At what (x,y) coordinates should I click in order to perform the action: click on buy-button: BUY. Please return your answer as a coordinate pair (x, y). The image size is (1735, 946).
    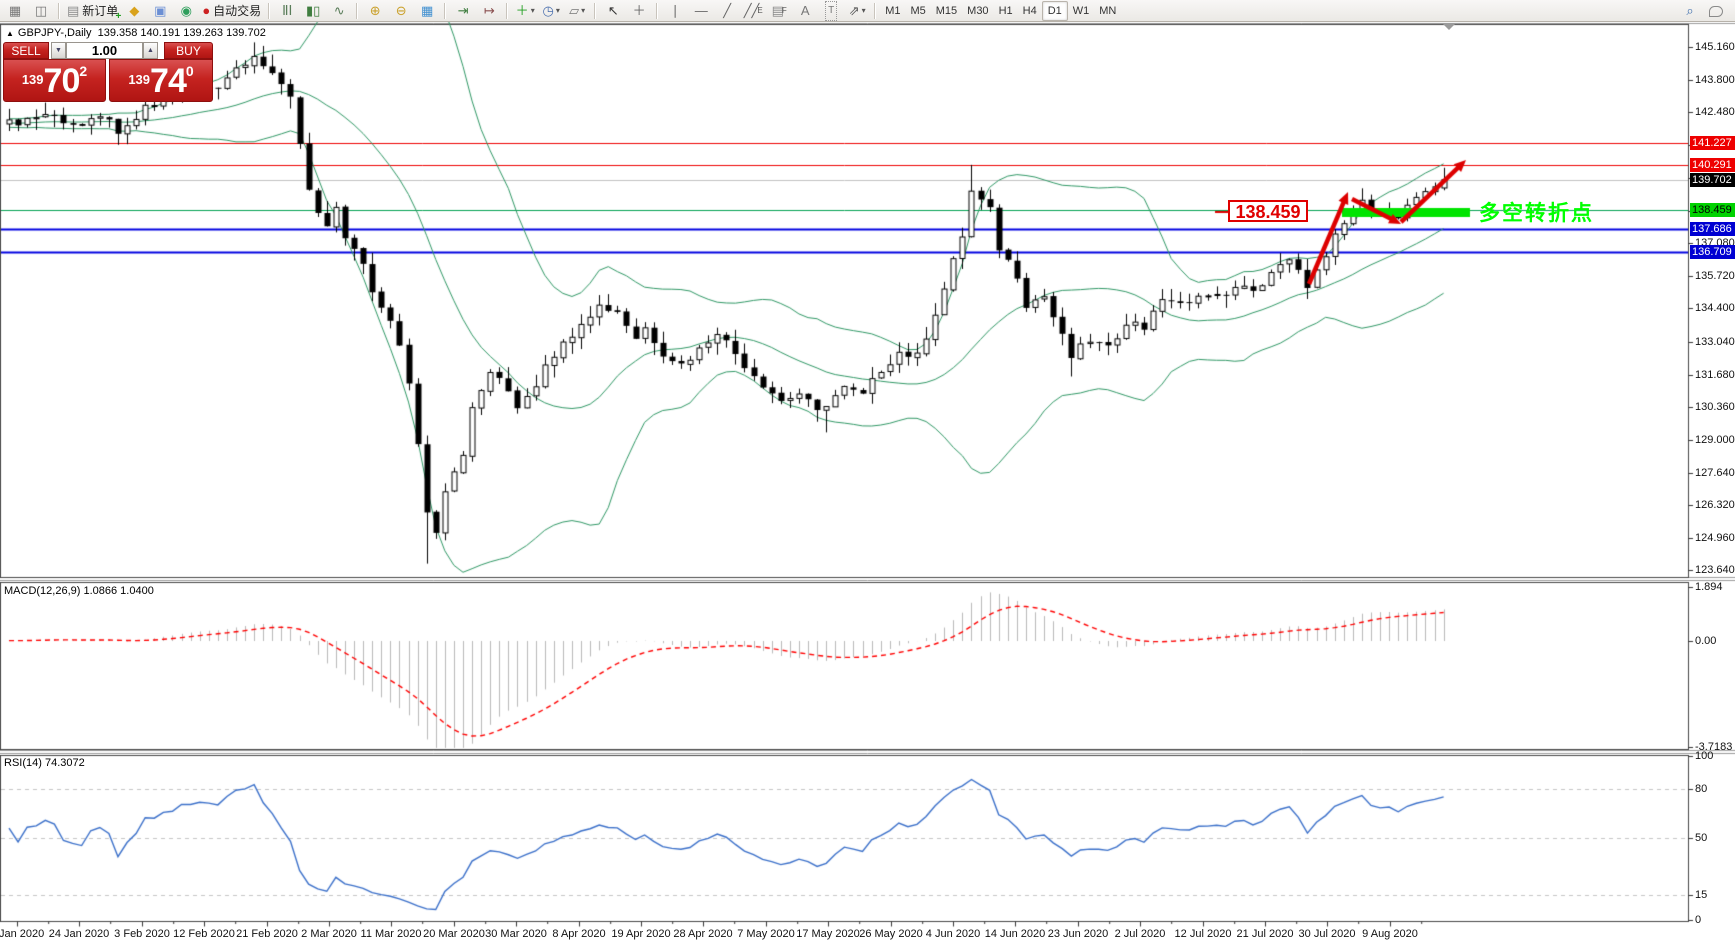
    Looking at the image, I should click on (188, 50).